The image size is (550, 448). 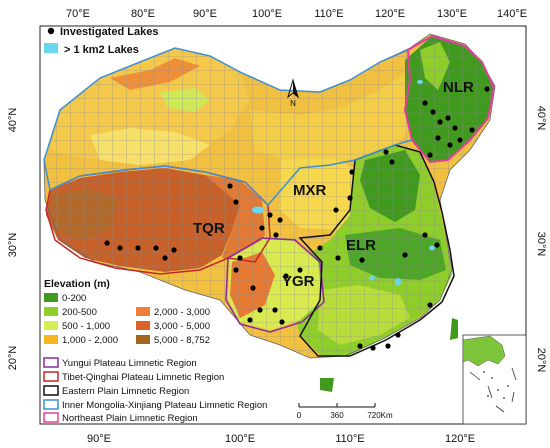 I want to click on scale-label-0: 0, so click(x=299, y=415).